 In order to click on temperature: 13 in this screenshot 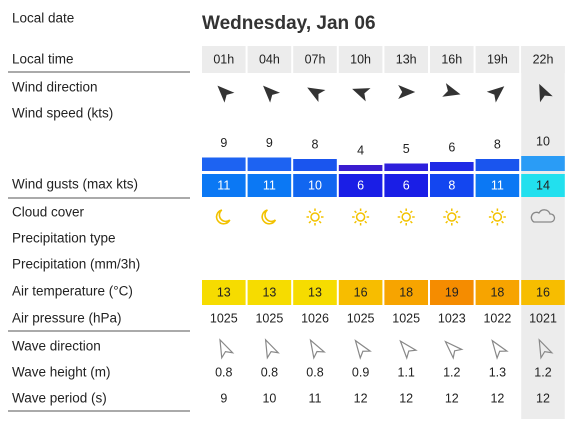, I will do `click(224, 292)`.